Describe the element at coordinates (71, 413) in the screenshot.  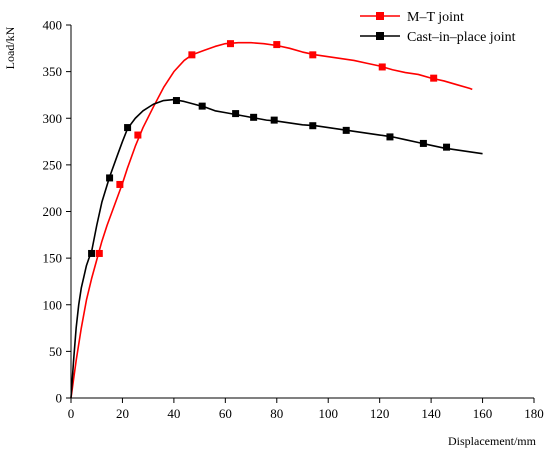
I see `x-tick-label: 0` at that location.